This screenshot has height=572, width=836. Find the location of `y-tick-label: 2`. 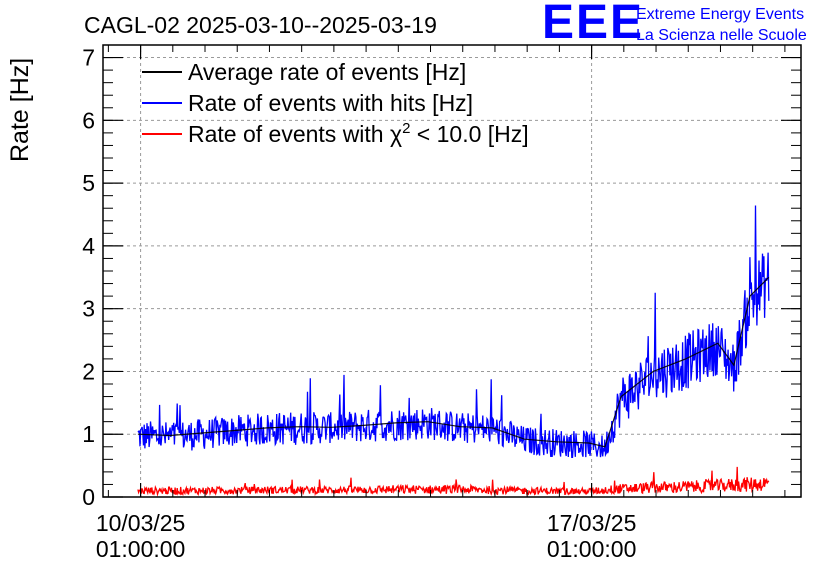

y-tick-label: 2 is located at coordinates (88, 371).